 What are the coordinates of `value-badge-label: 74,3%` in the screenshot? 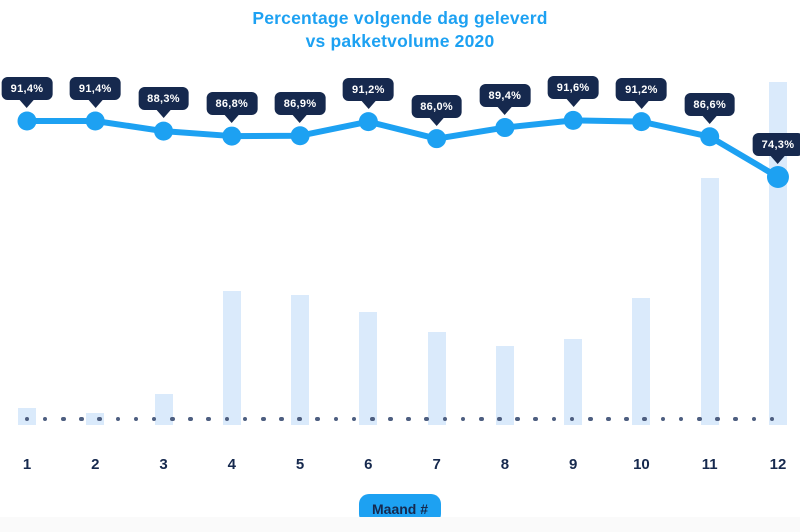 It's located at (776, 144).